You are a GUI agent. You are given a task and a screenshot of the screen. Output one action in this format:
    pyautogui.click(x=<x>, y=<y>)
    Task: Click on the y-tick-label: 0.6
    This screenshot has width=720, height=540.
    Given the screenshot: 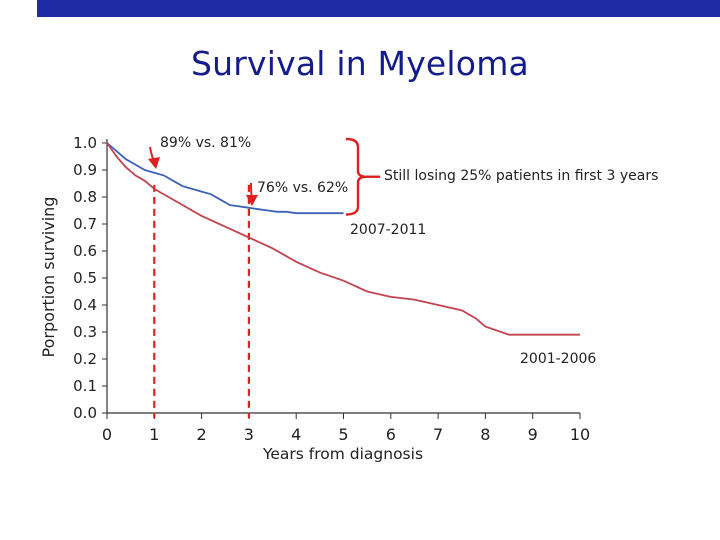 What is the action you would take?
    pyautogui.click(x=85, y=251)
    